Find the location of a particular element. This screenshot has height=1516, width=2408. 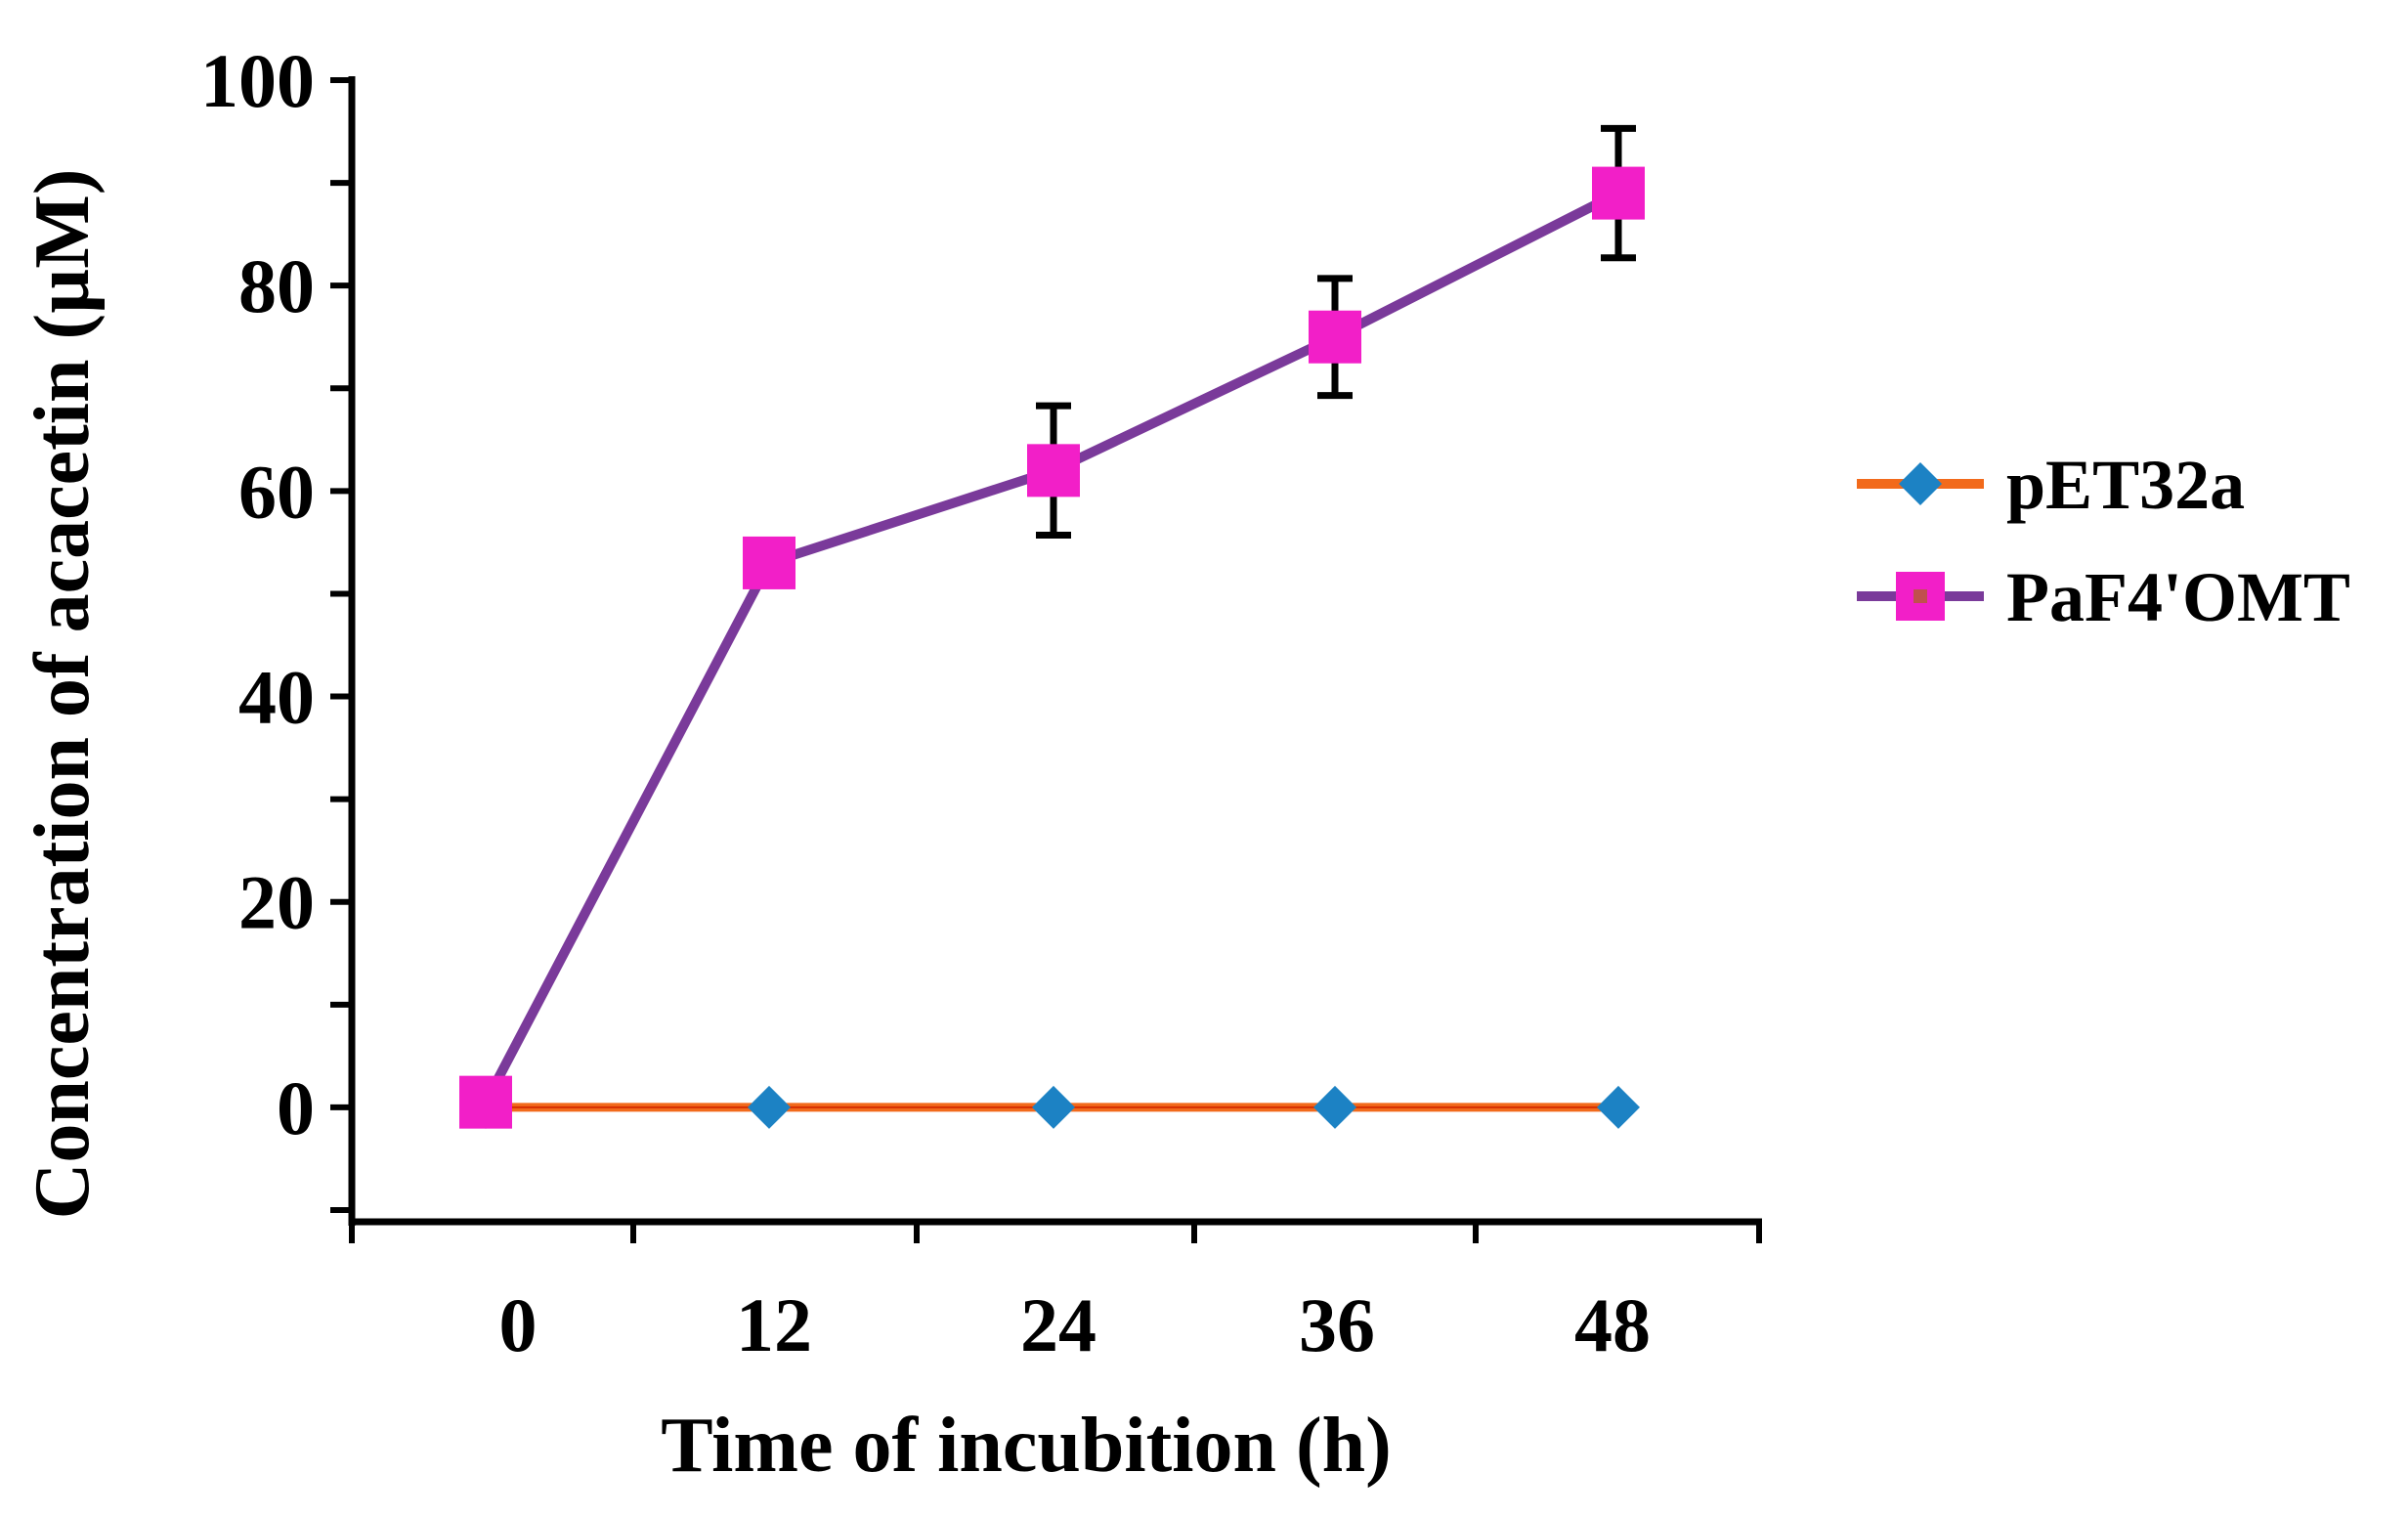

legend: pET32a PaF4'OMT is located at coordinates (2103, 541).